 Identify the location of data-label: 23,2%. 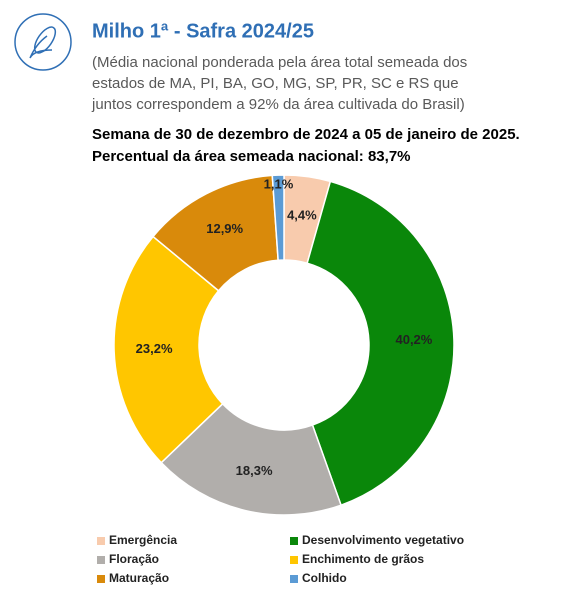
(154, 348).